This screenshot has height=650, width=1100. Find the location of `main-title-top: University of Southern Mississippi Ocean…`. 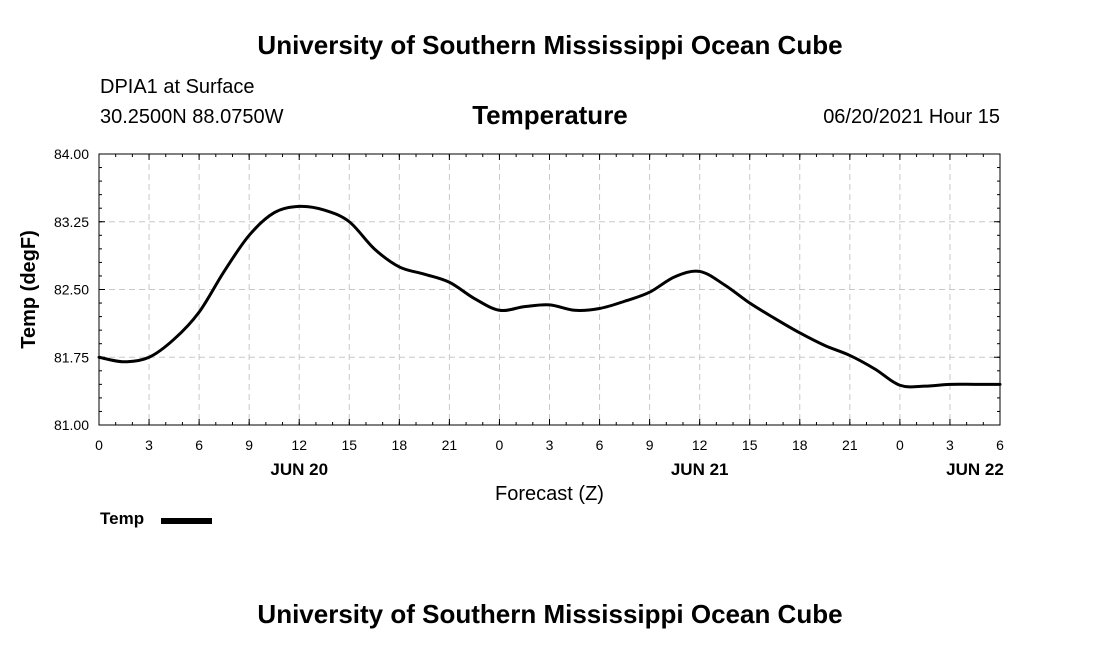

main-title-top: University of Southern Mississippi Ocean… is located at coordinates (550, 45).